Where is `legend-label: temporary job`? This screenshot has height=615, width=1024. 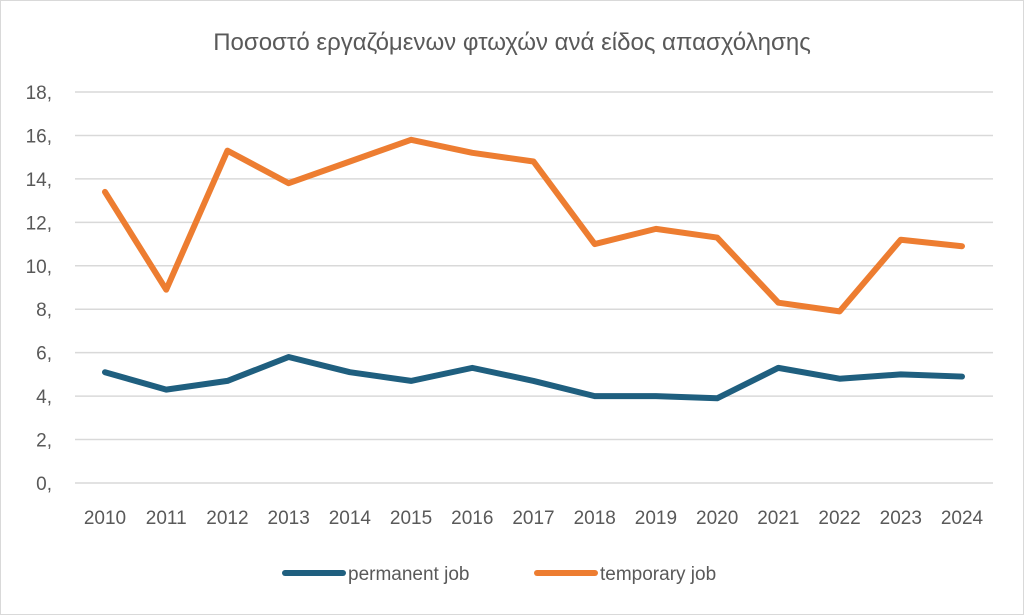
legend-label: temporary job is located at coordinates (658, 574).